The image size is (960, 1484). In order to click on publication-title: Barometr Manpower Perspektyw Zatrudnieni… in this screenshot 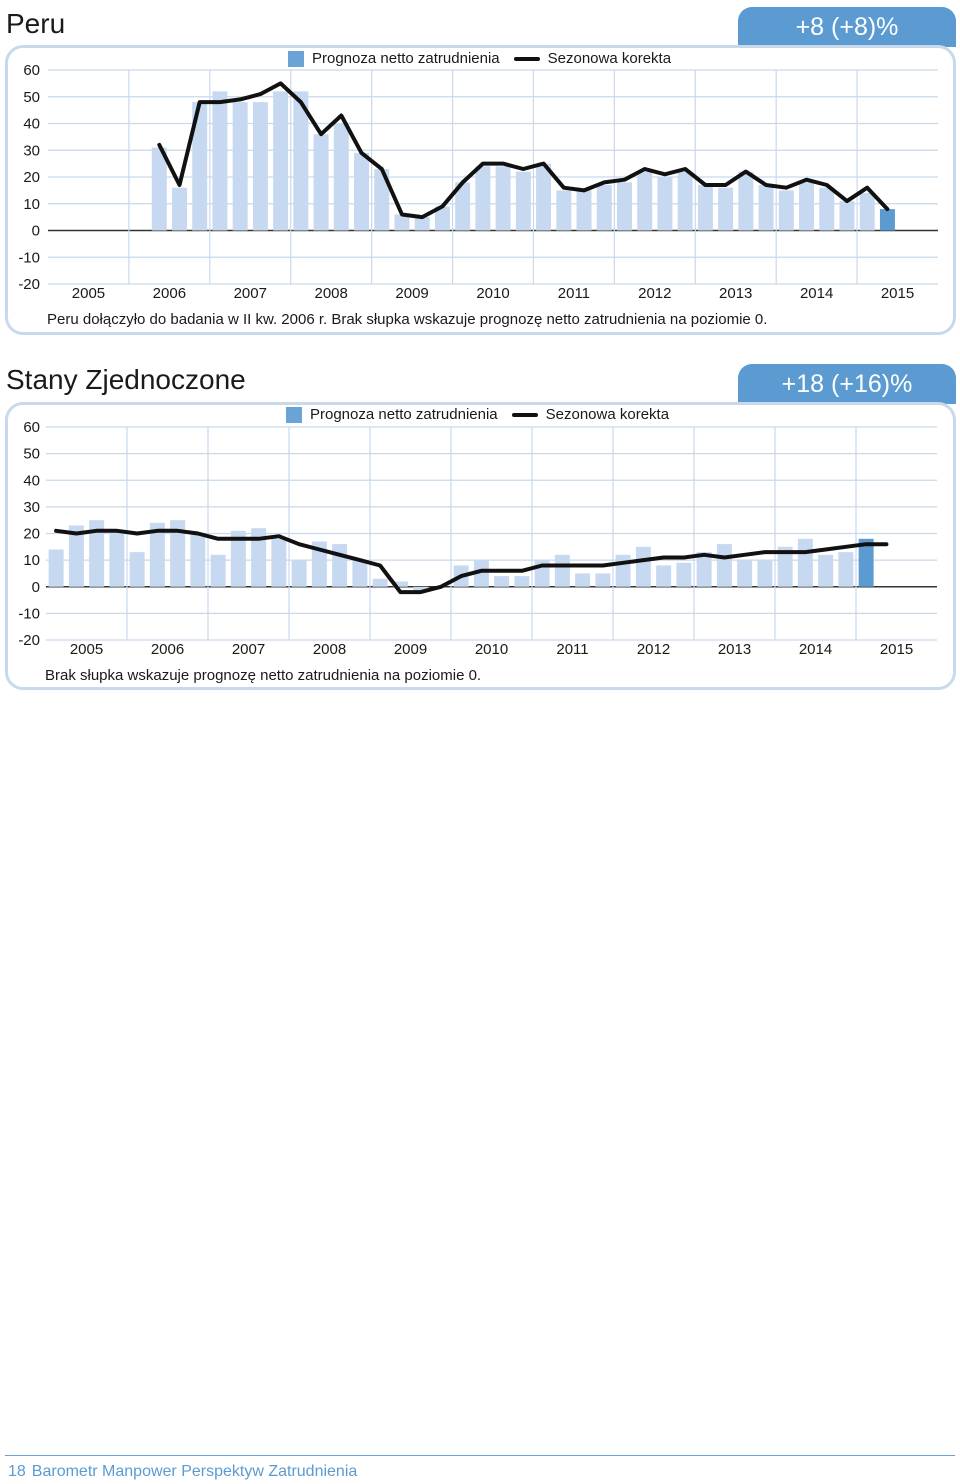, I will do `click(194, 1471)`.